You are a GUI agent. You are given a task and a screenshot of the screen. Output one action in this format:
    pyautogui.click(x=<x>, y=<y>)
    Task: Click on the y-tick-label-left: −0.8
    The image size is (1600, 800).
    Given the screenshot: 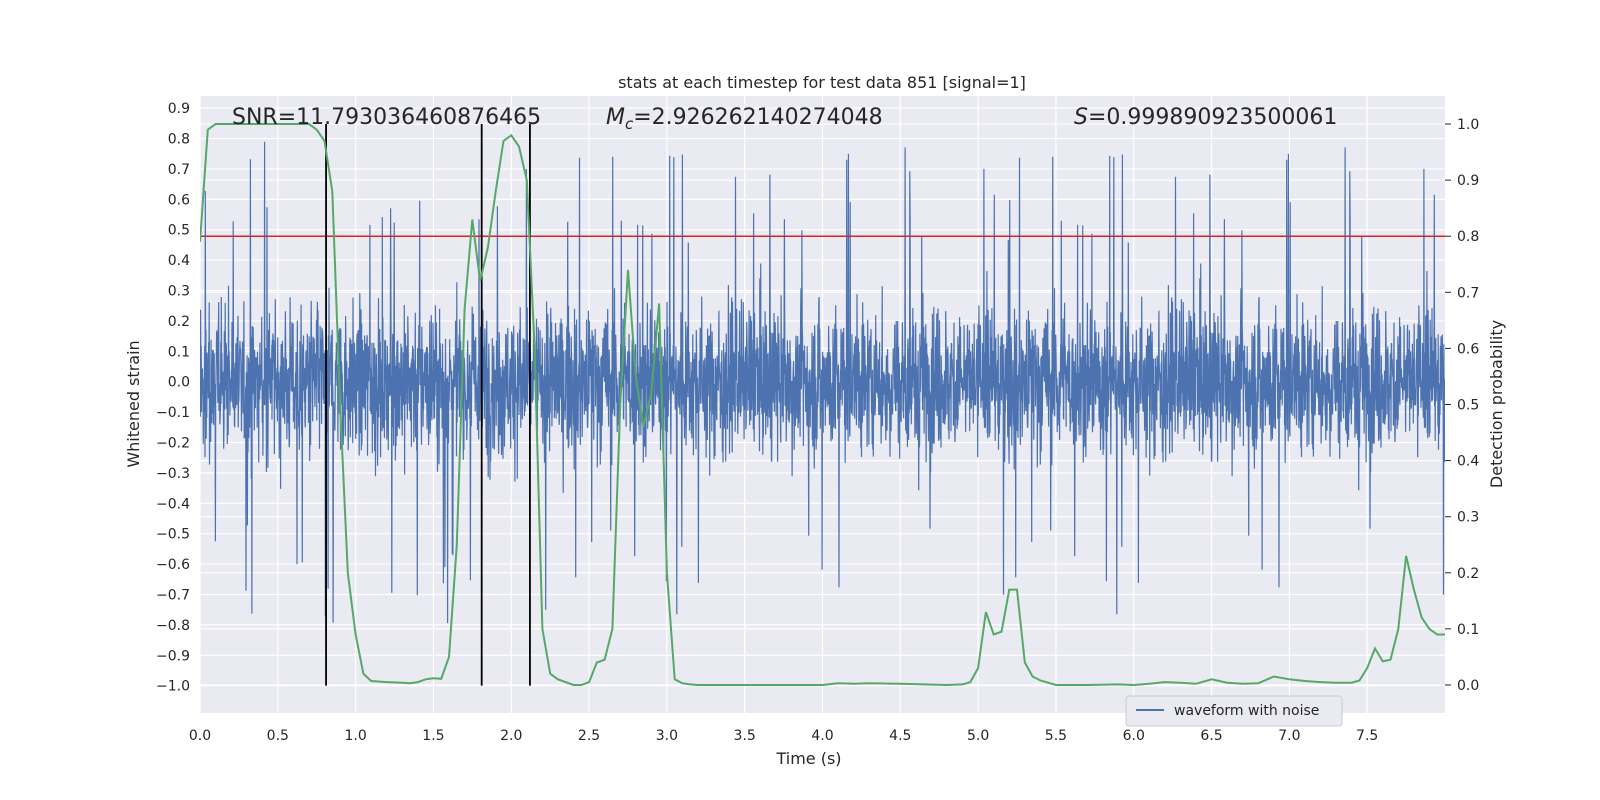 What is the action you would take?
    pyautogui.click(x=173, y=626)
    